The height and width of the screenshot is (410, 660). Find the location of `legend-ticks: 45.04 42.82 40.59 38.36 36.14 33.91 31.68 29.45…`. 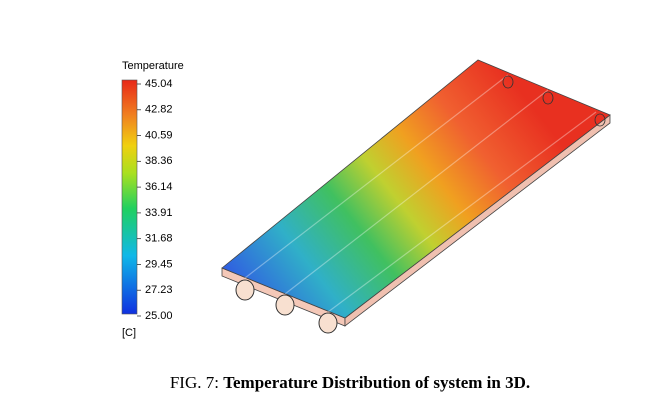

legend-ticks: 45.04 42.82 40.59 38.36 36.14 33.91 31.68 29.45… is located at coordinates (155, 200).